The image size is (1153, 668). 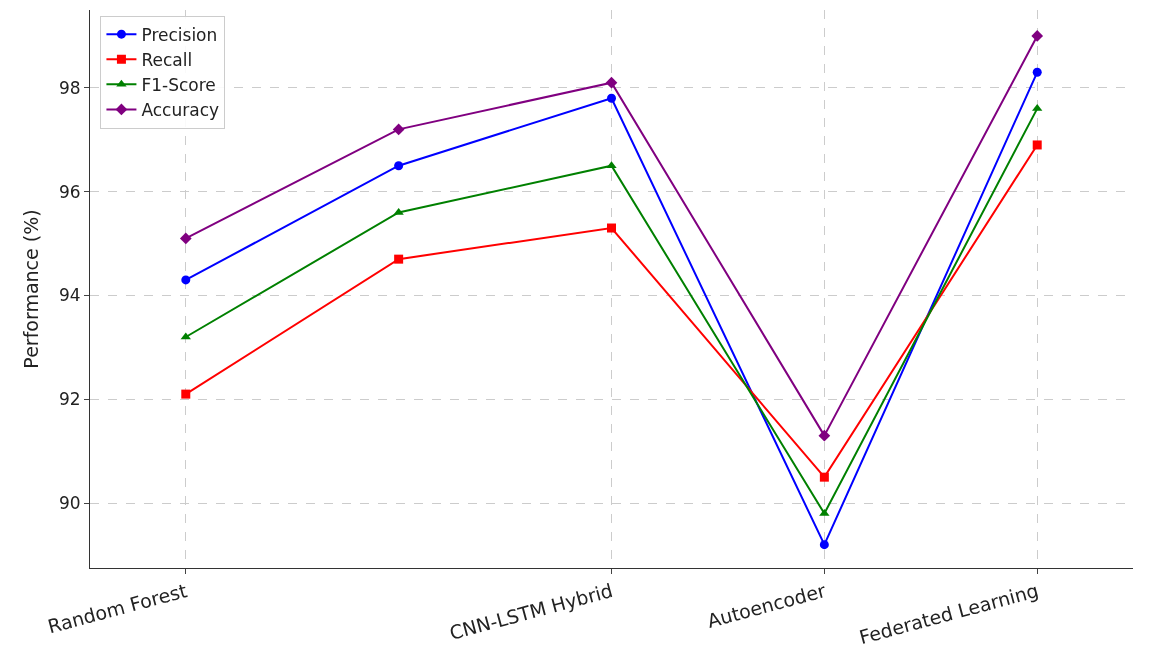 What do you see at coordinates (69, 503) in the screenshot?
I see `y-tick-label: 90` at bounding box center [69, 503].